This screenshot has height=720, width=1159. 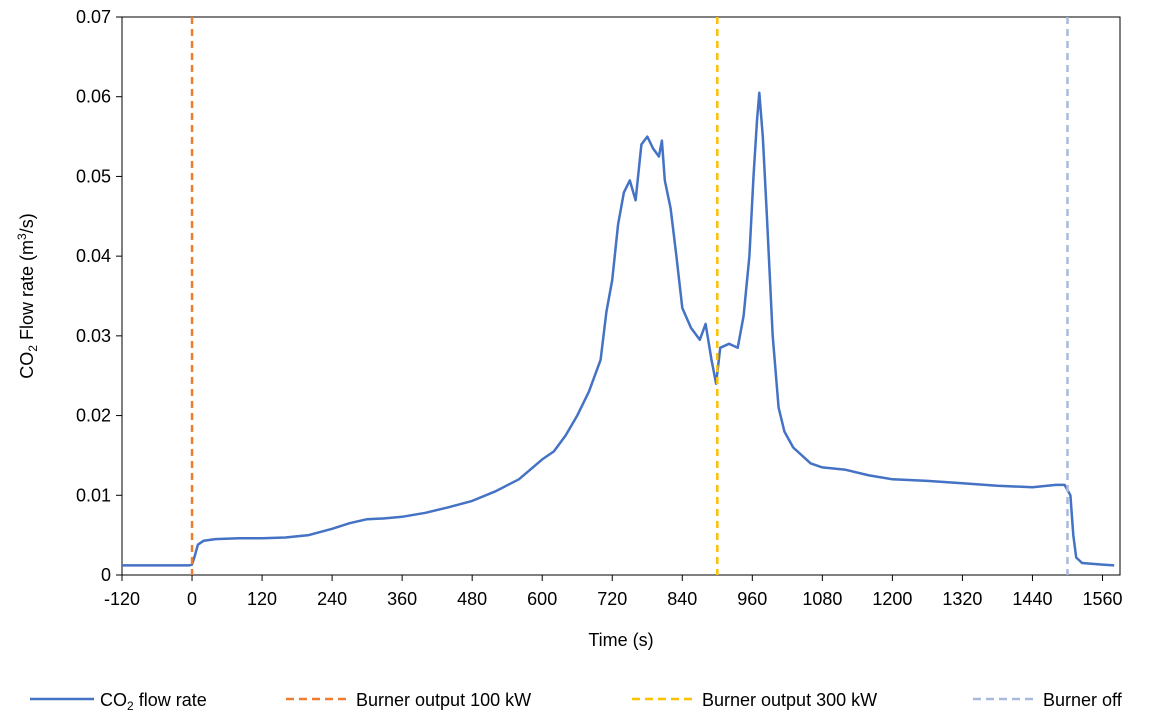 What do you see at coordinates (620, 640) in the screenshot?
I see `x-axis-title: Time (s)` at bounding box center [620, 640].